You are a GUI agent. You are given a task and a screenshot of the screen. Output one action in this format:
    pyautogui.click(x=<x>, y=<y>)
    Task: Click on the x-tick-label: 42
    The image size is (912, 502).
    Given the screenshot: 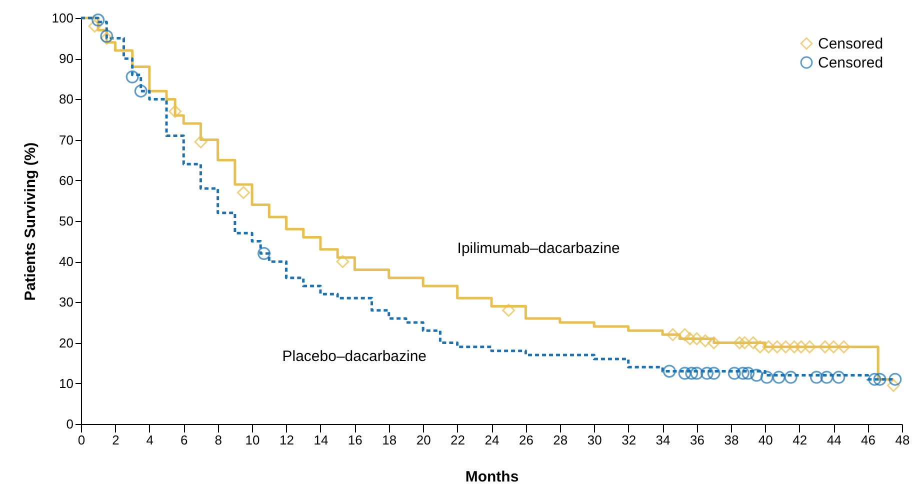 What is the action you would take?
    pyautogui.click(x=800, y=440)
    